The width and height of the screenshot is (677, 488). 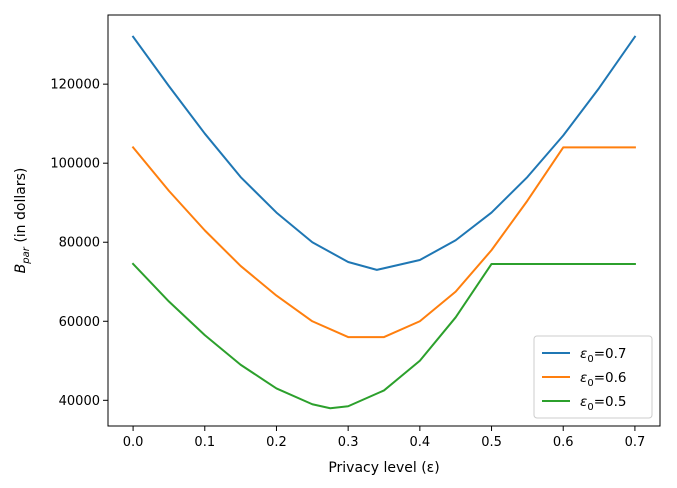 I want to click on y-tick-label: 40000, so click(x=79, y=401).